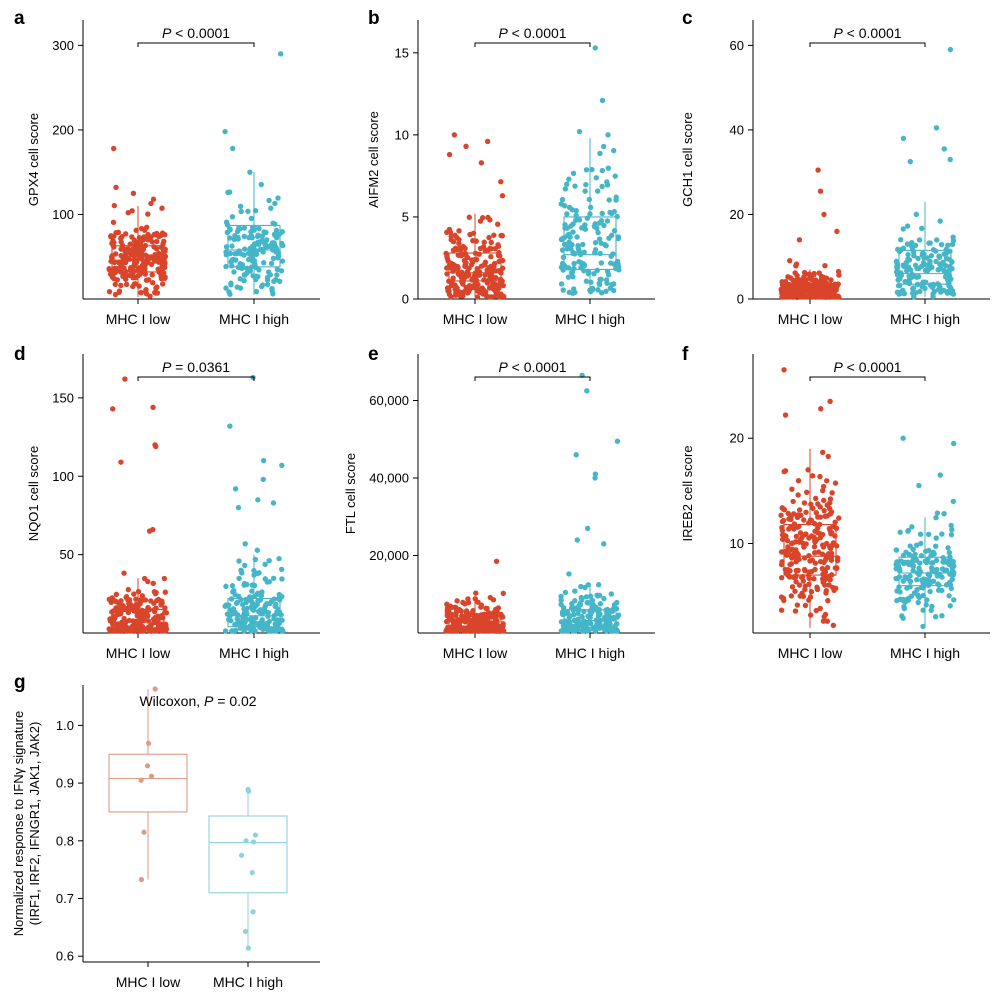 Image resolution: width=1000 pixels, height=997 pixels. What do you see at coordinates (402, 52) in the screenshot?
I see `y-tick-label: 15` at bounding box center [402, 52].